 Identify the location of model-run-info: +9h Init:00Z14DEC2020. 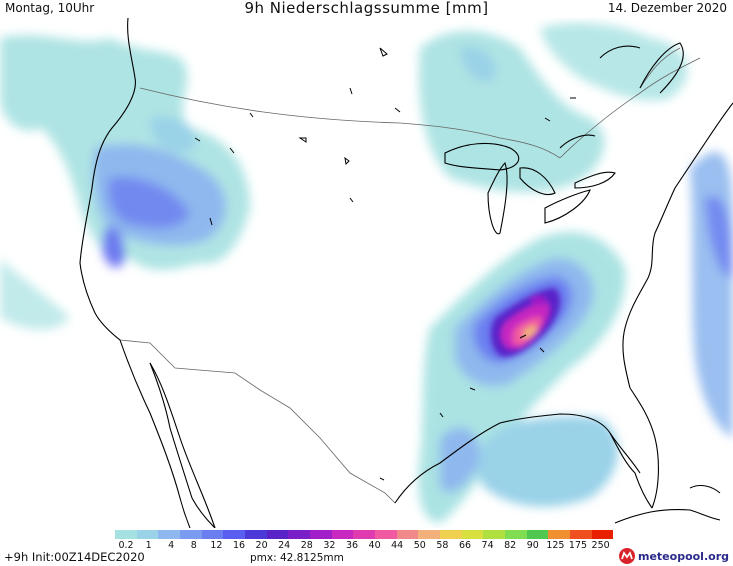
(74, 557).